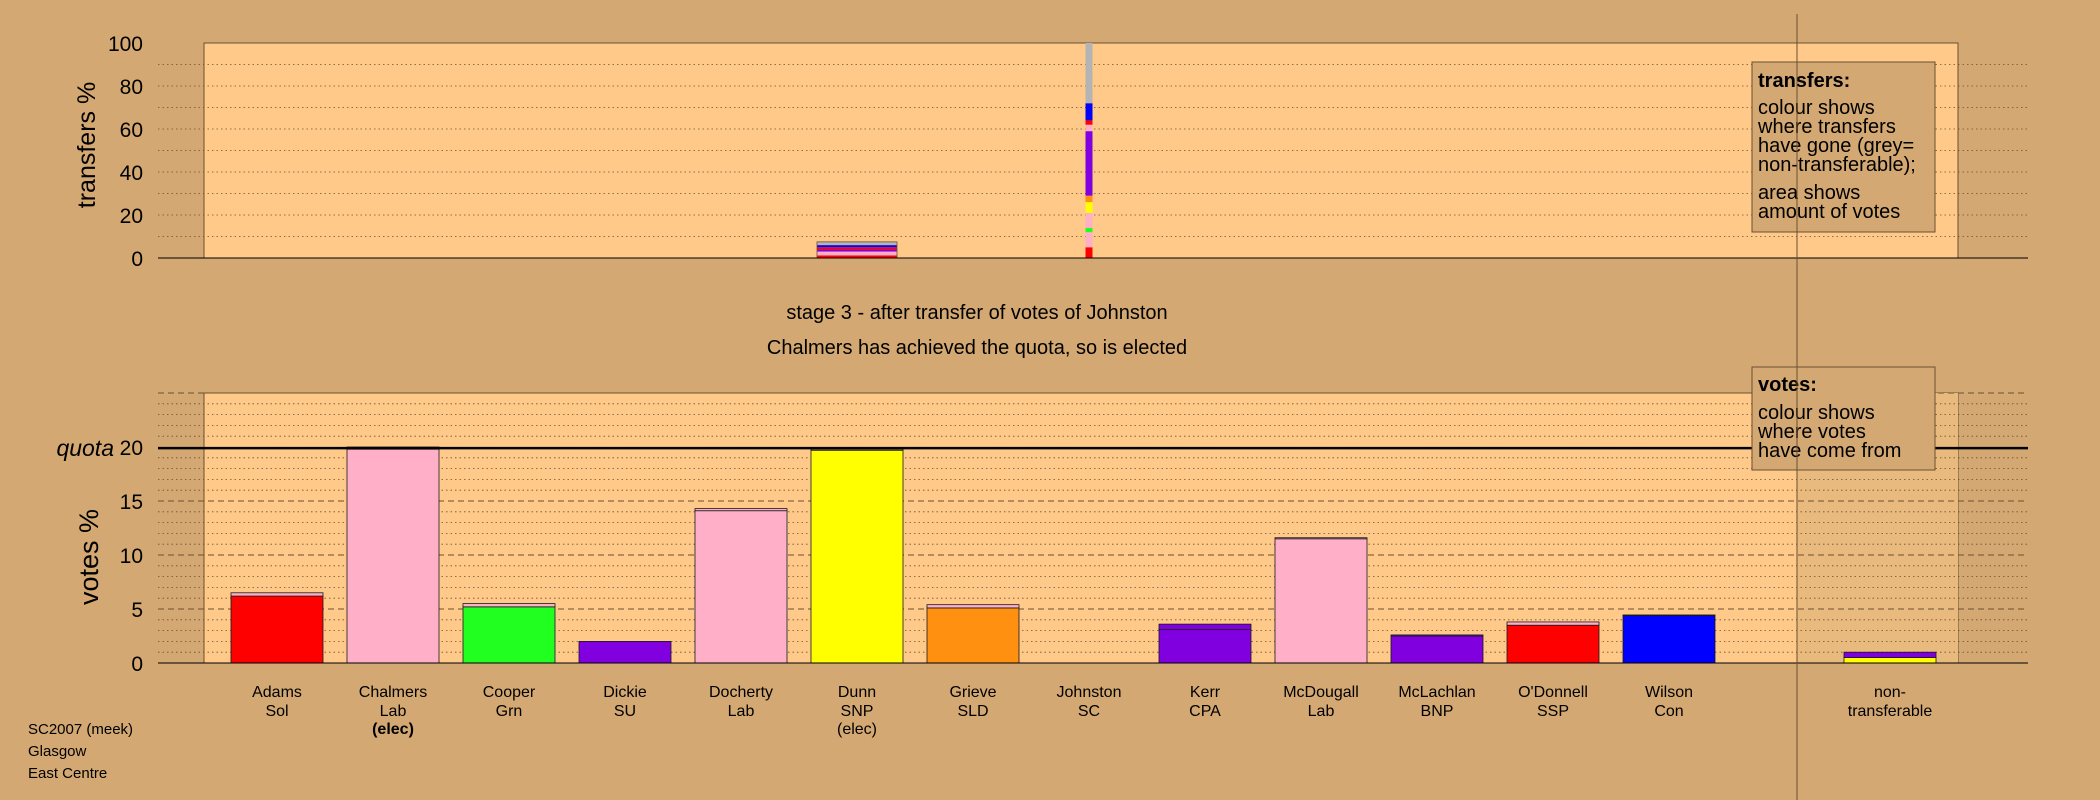 Image resolution: width=2100 pixels, height=800 pixels. Describe the element at coordinates (1809, 193) in the screenshot. I see `transfers-legend-line: area shows` at that location.